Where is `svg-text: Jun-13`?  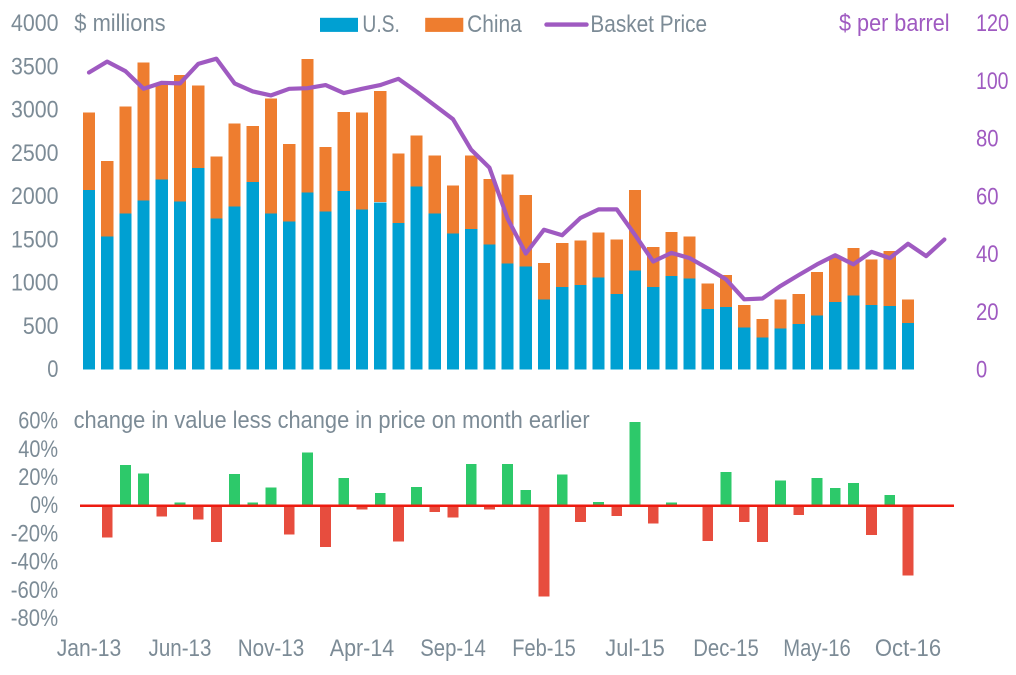
svg-text: Jun-13 is located at coordinates (180, 648).